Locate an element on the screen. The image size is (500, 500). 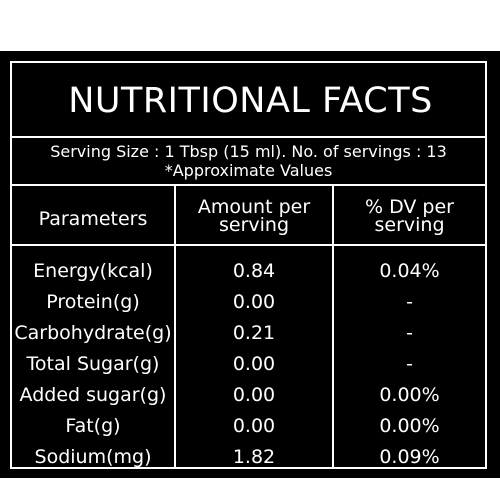
table-row: Protein(g) 0.00 - is located at coordinates (248, 302).